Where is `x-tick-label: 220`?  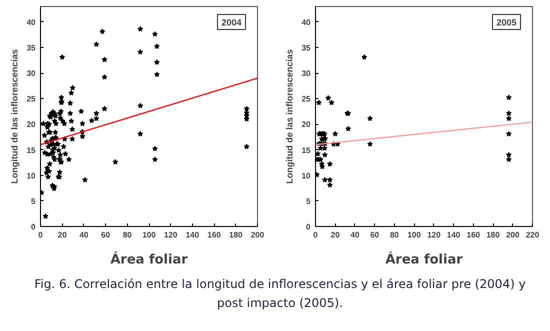
x-tick-label: 220 is located at coordinates (533, 235).